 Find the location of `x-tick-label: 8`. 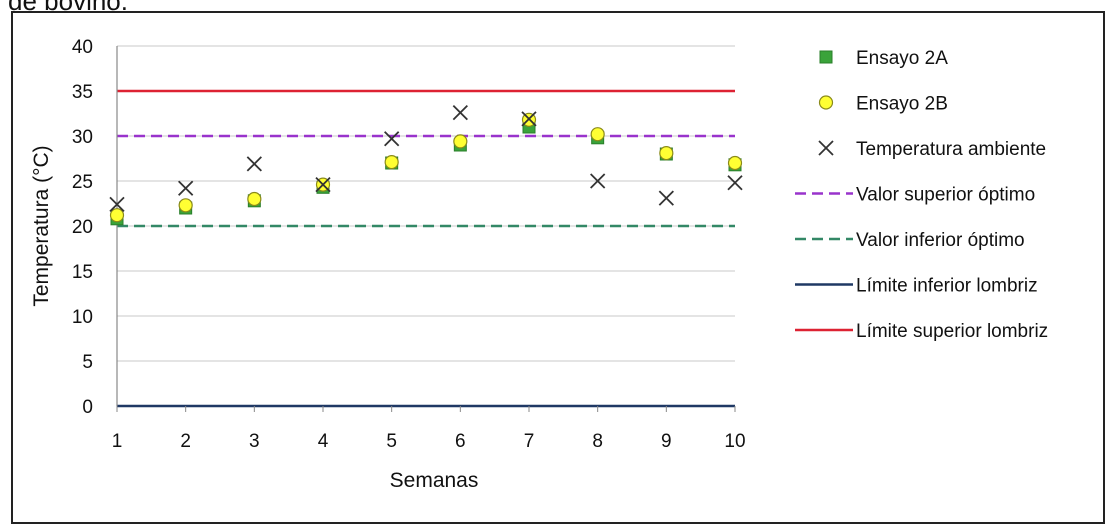

x-tick-label: 8 is located at coordinates (597, 441).